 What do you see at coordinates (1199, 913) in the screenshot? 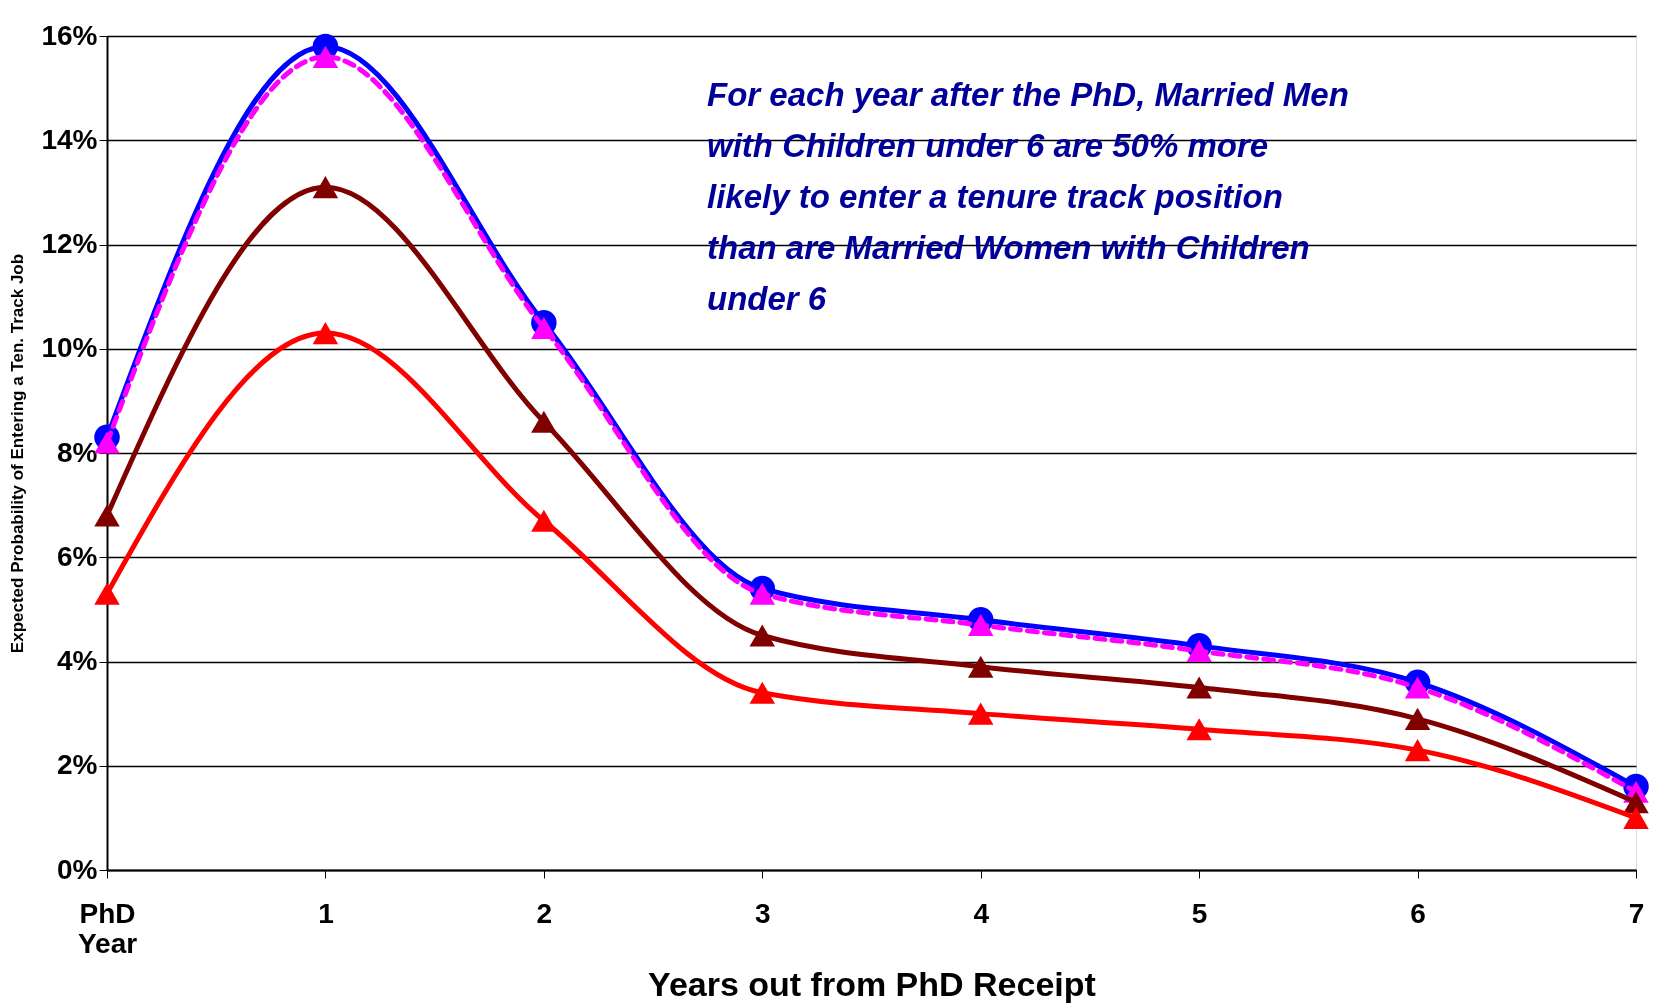
I see `x-tick-label: 5` at bounding box center [1199, 913].